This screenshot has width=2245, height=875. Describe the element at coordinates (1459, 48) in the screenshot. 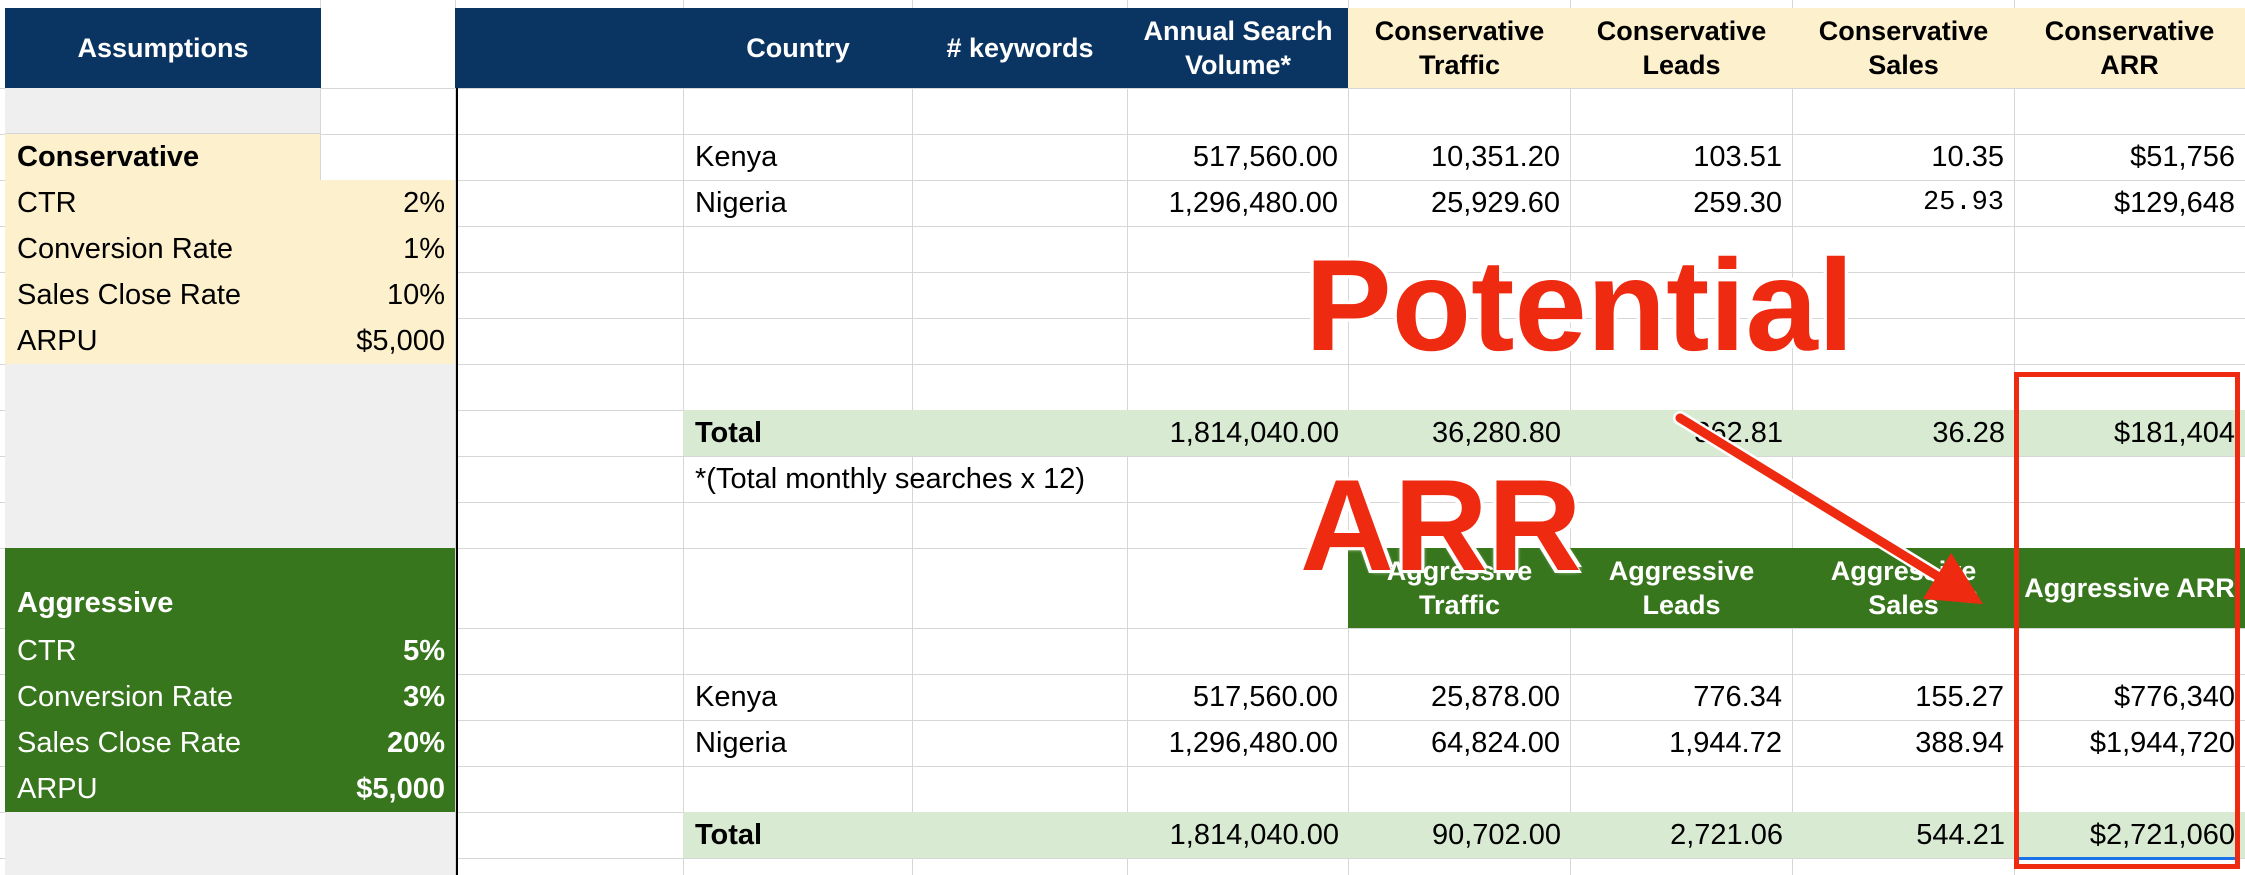

I see `col-header-cons-traffic: Conservative Traffic` at that location.